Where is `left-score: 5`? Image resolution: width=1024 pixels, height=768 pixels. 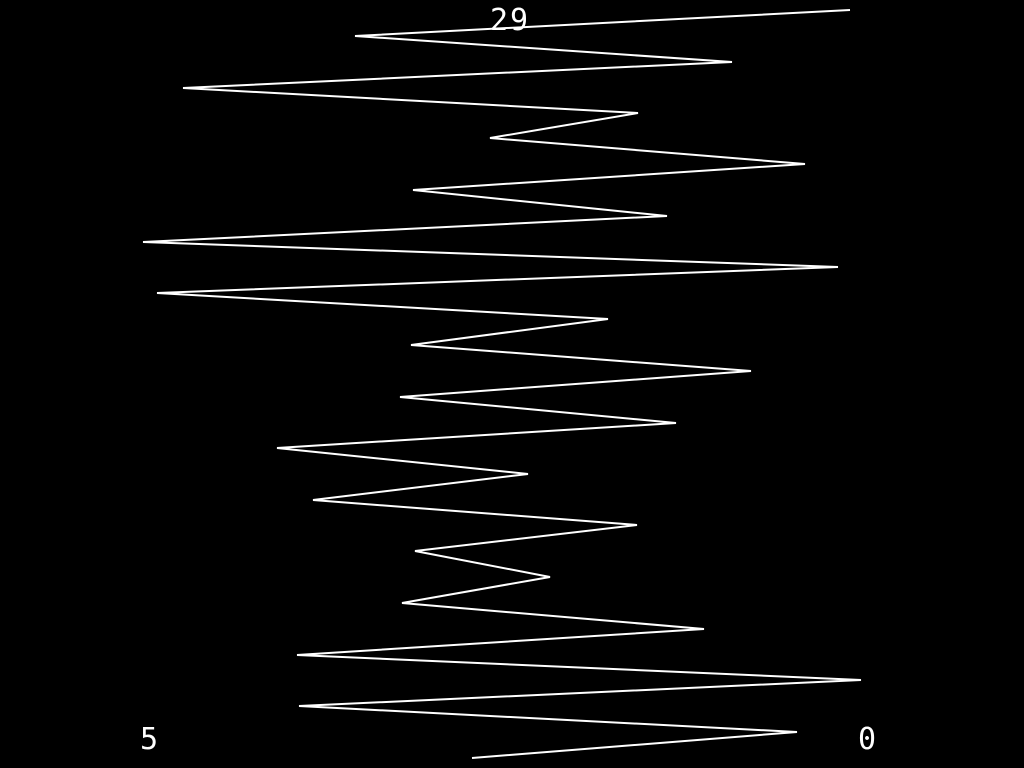
left-score: 5 is located at coordinates (150, 739).